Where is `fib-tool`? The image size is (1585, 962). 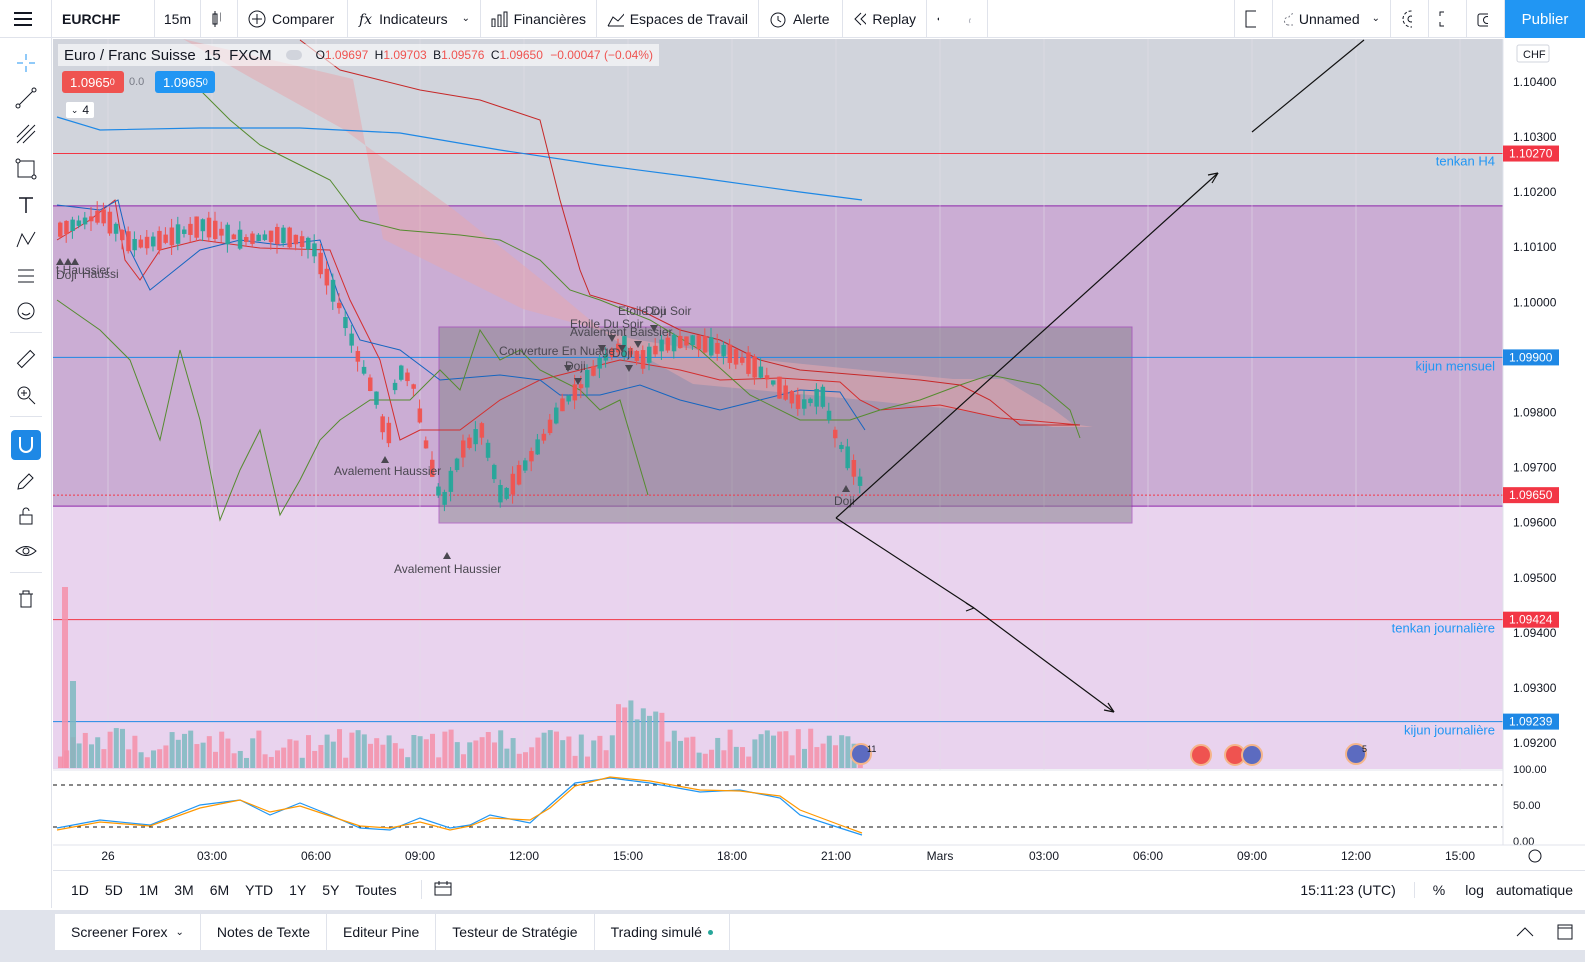 fib-tool is located at coordinates (26, 134).